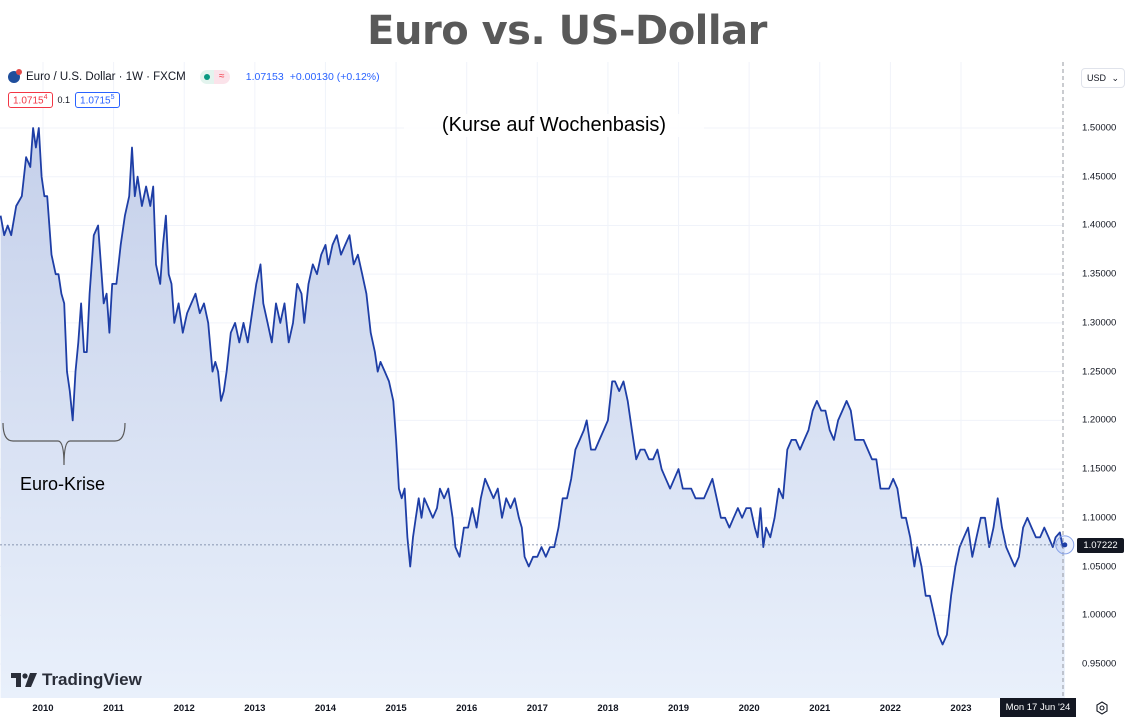 This screenshot has height=720, width=1134. I want to click on time-tick-label: 2014, so click(325, 708).